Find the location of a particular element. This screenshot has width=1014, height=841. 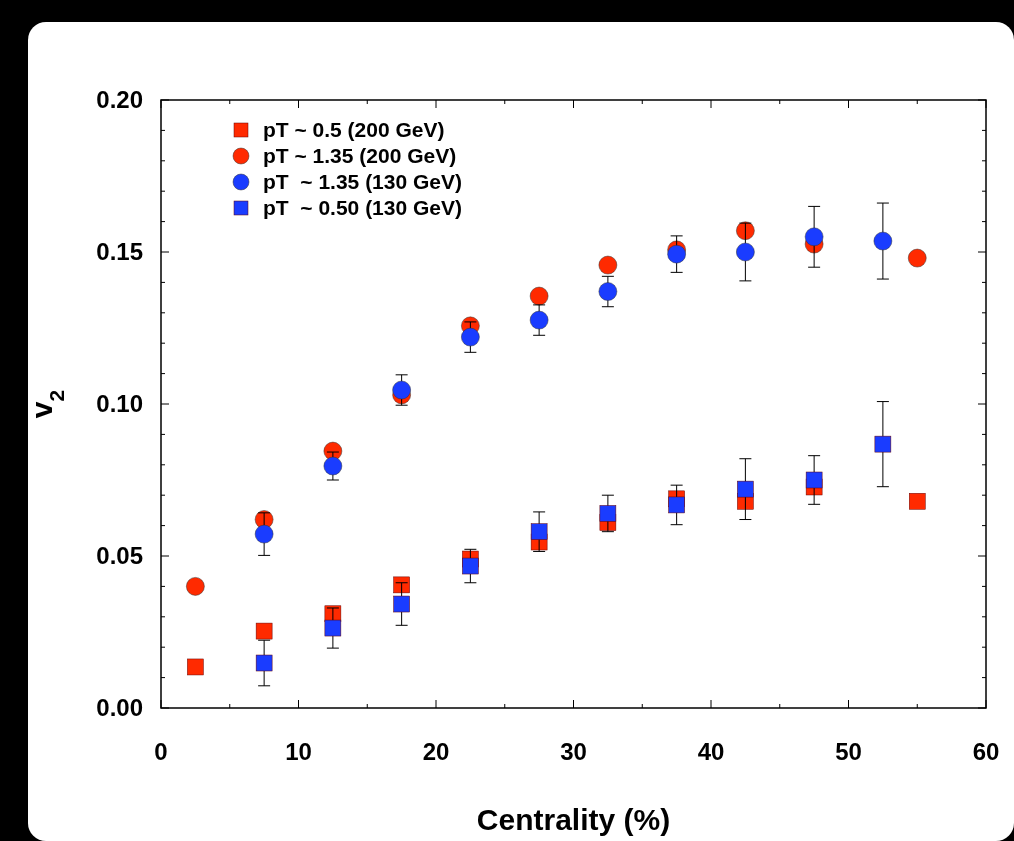

x-tick-label: 40 is located at coordinates (711, 751).